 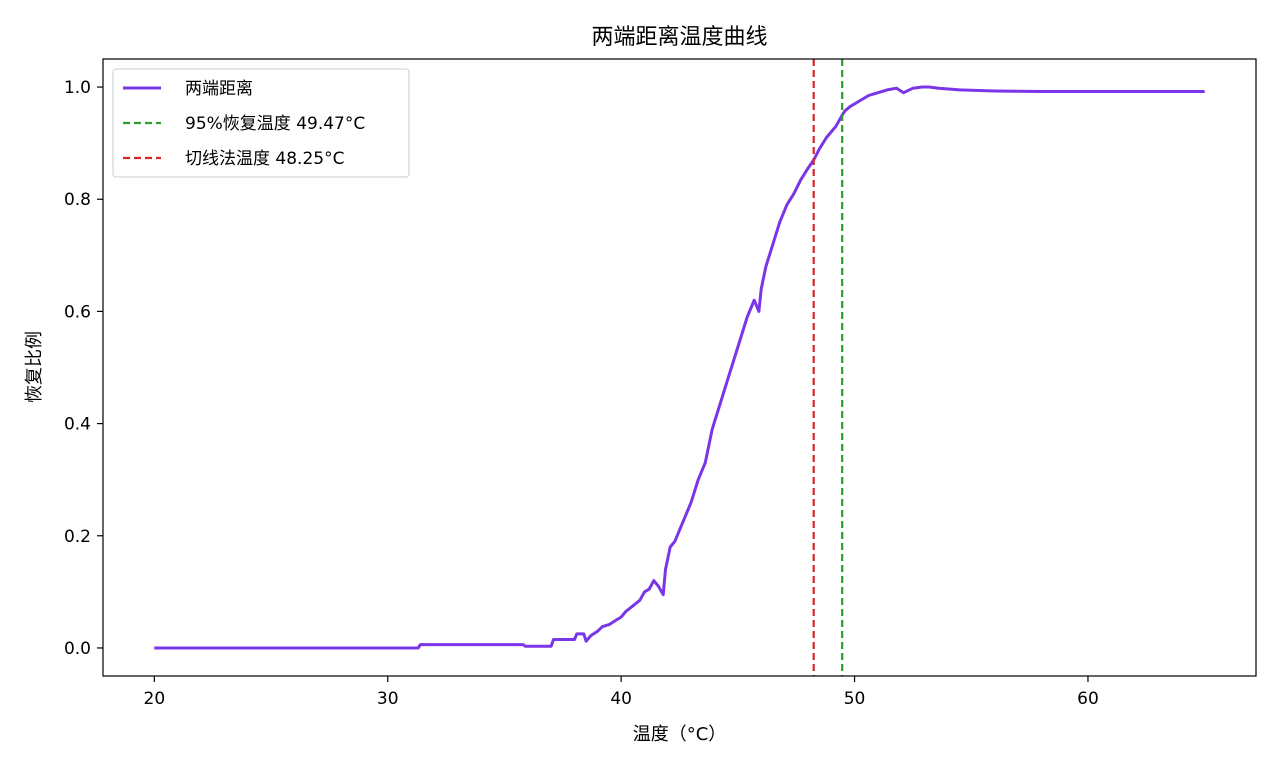 I want to click on x-tick-label: 60, so click(x=1088, y=699).